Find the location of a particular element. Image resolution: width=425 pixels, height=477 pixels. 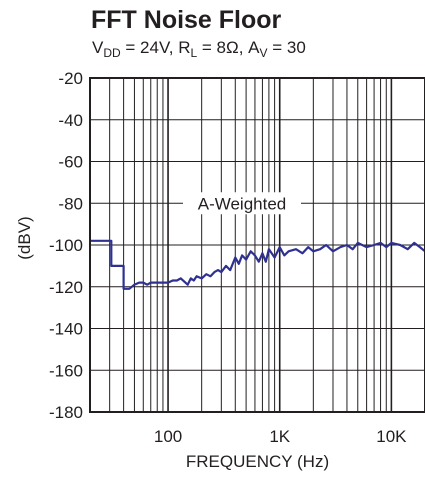

vdd-subscript: DD is located at coordinates (112, 53).